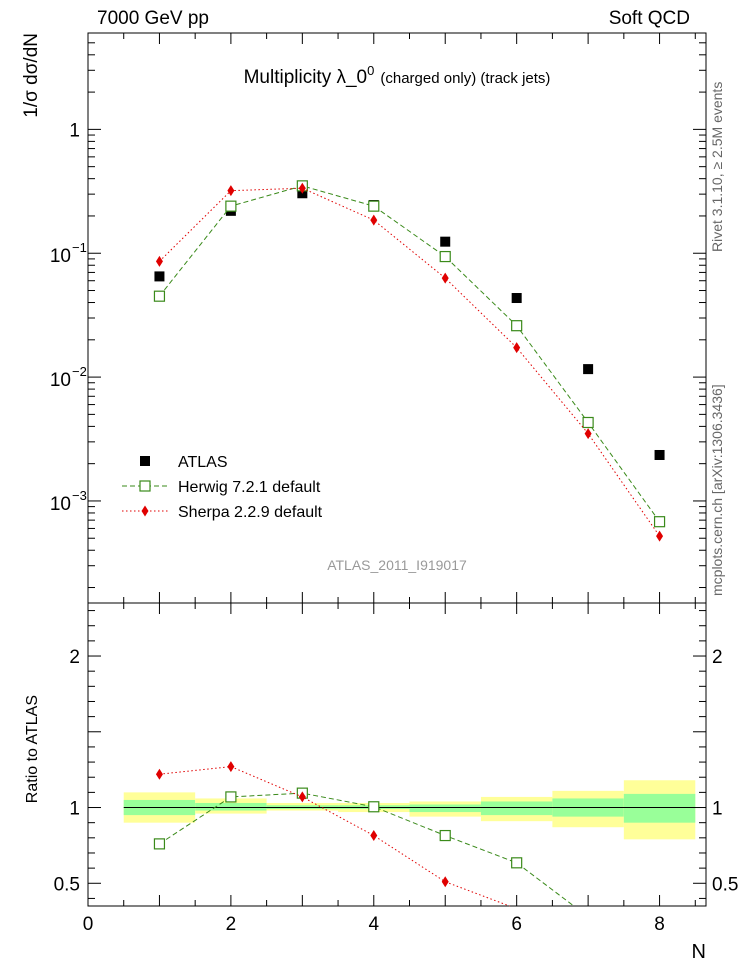 The image size is (746, 972). What do you see at coordinates (60, 256) in the screenshot?
I see `y-tick-label-1: 10` at bounding box center [60, 256].